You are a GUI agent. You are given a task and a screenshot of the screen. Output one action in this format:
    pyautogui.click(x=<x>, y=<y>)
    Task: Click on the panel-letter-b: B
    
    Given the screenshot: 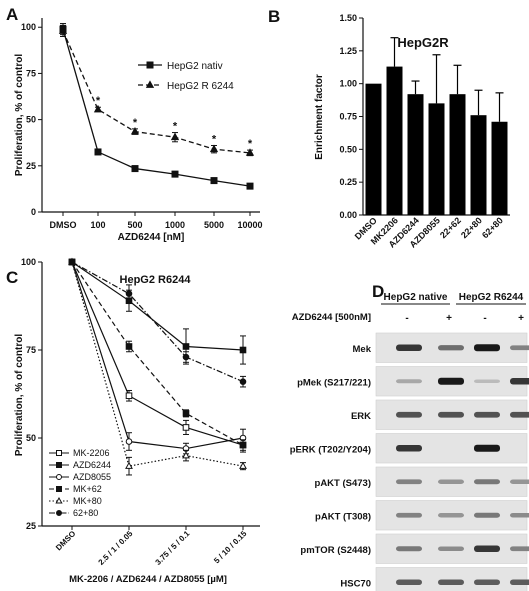 What is the action you would take?
    pyautogui.click(x=274, y=16)
    